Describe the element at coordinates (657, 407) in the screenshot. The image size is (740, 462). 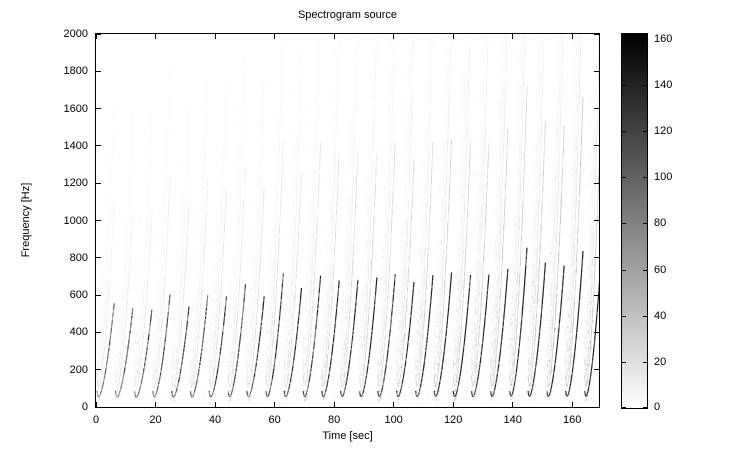
I see `colorbar-tick-label: 0` at that location.